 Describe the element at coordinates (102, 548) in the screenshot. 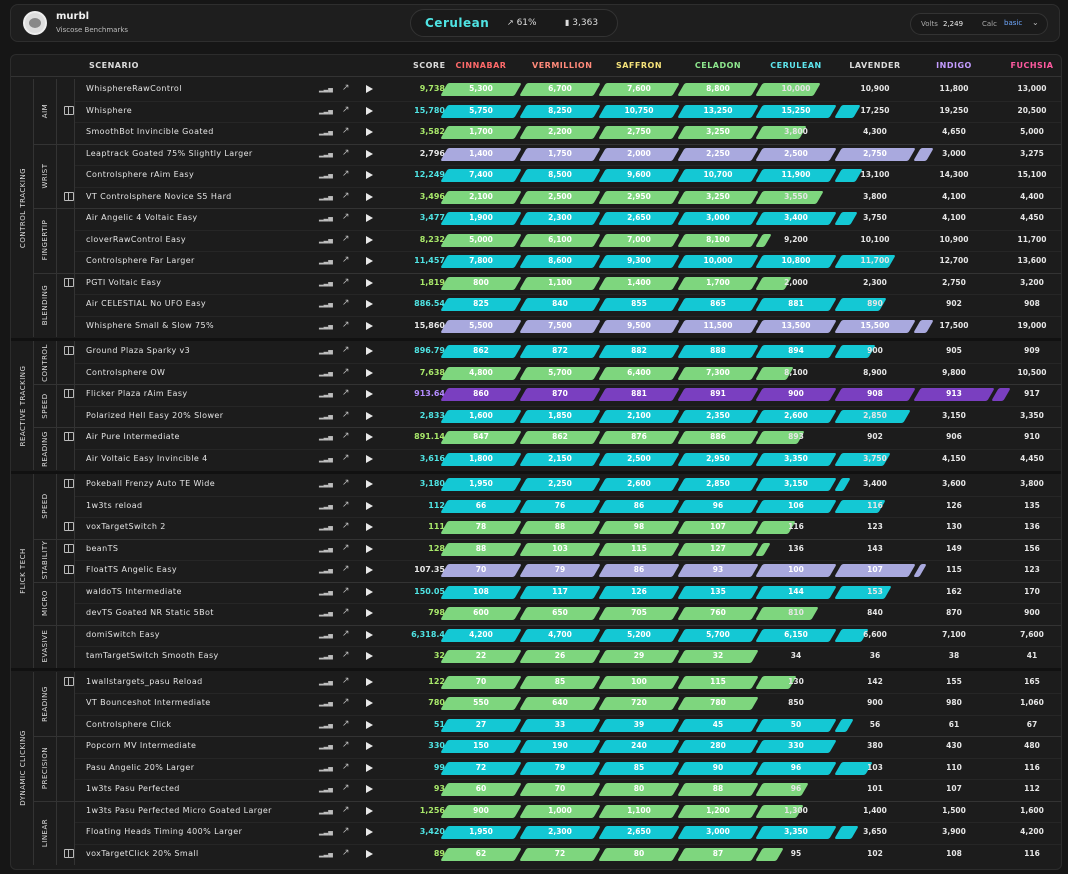

I see `scenario-name: beanTS` at that location.